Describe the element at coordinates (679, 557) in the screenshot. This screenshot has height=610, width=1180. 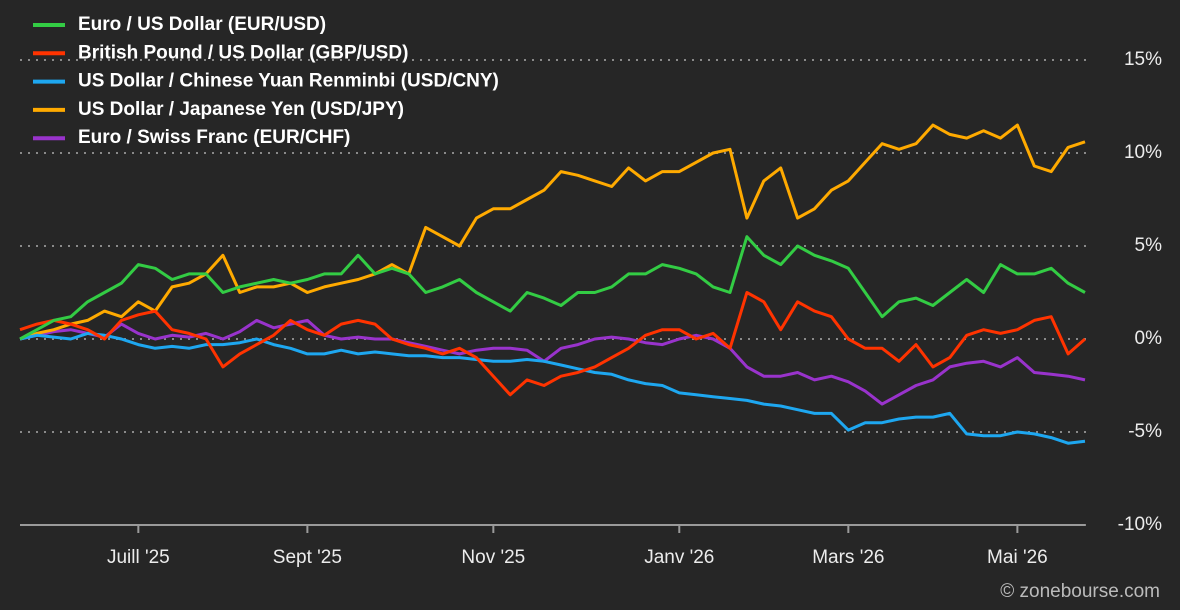
I see `x-tick-label: Janv '26` at that location.